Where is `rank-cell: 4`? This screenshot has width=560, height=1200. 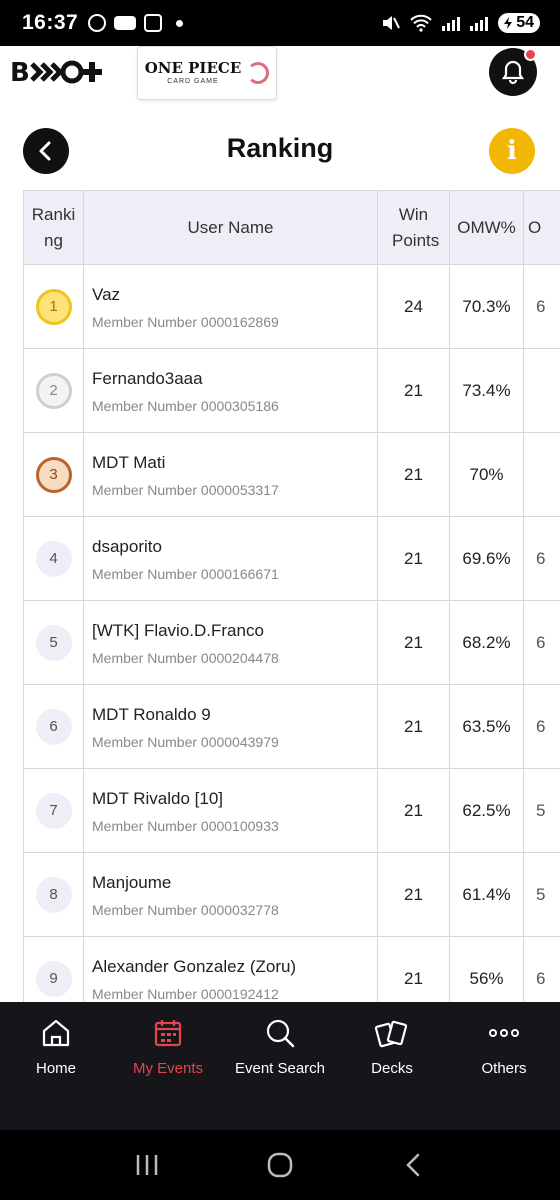
rank-cell: 4 is located at coordinates (53, 558).